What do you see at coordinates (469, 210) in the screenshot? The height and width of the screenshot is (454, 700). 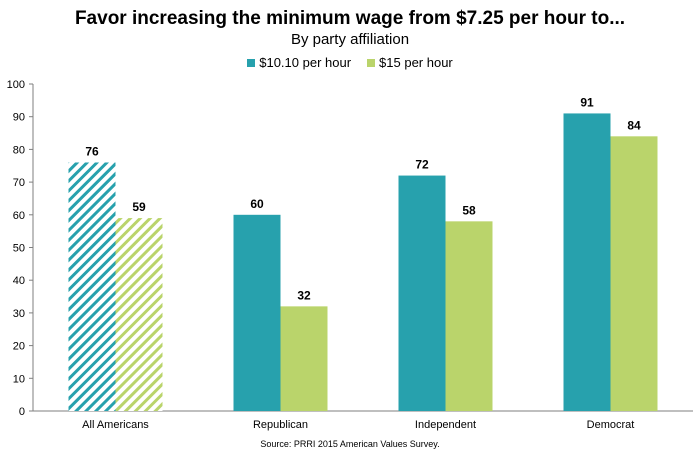 I see `data-label: 58` at bounding box center [469, 210].